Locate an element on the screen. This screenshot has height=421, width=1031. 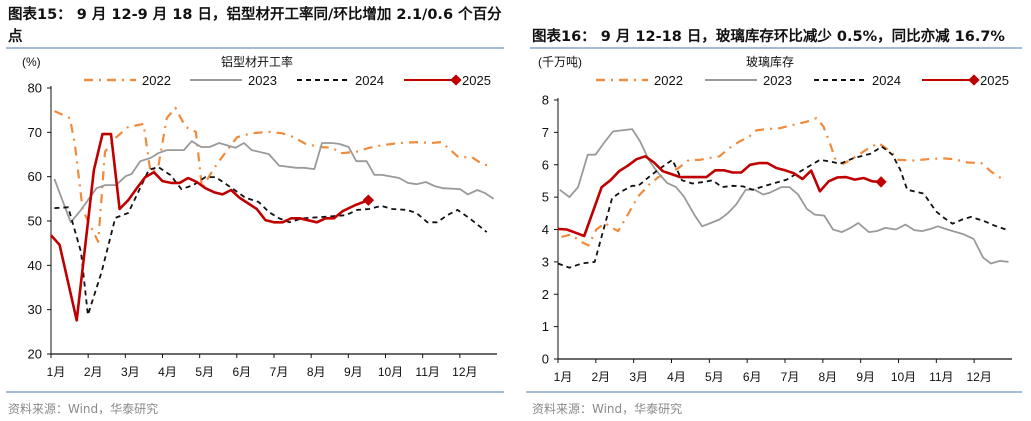
right-source-divider is located at coordinates (774, 392).